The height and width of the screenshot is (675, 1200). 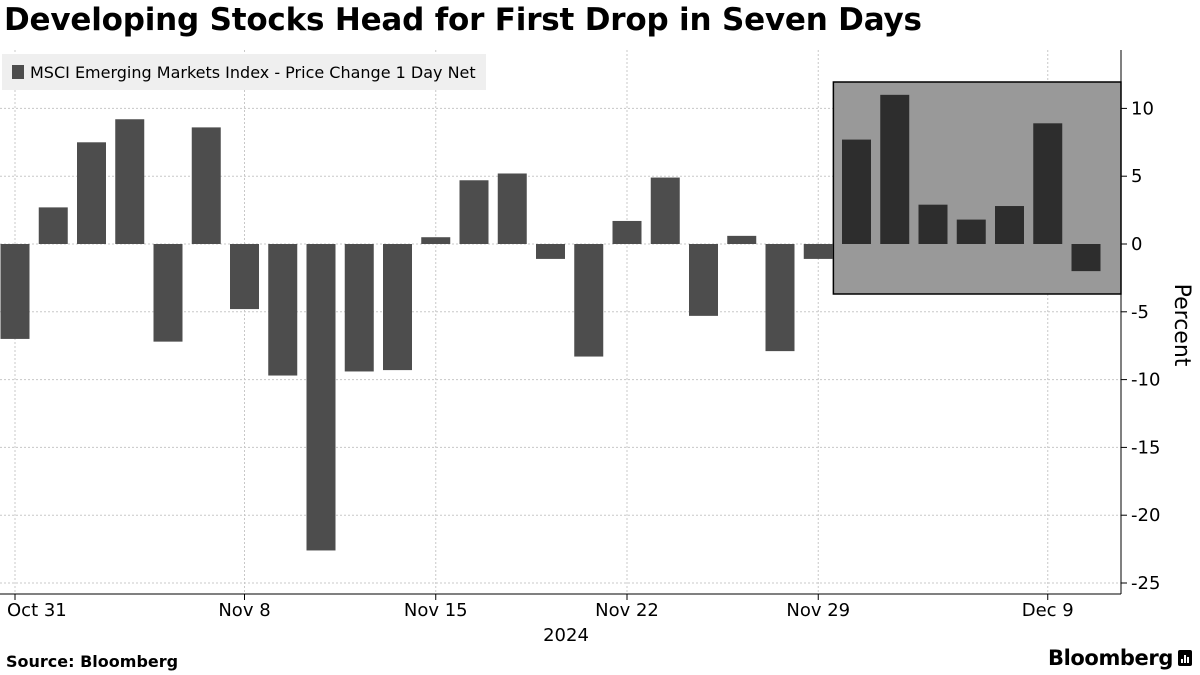 I want to click on x-axis-year-label: 2024, so click(x=566, y=635).